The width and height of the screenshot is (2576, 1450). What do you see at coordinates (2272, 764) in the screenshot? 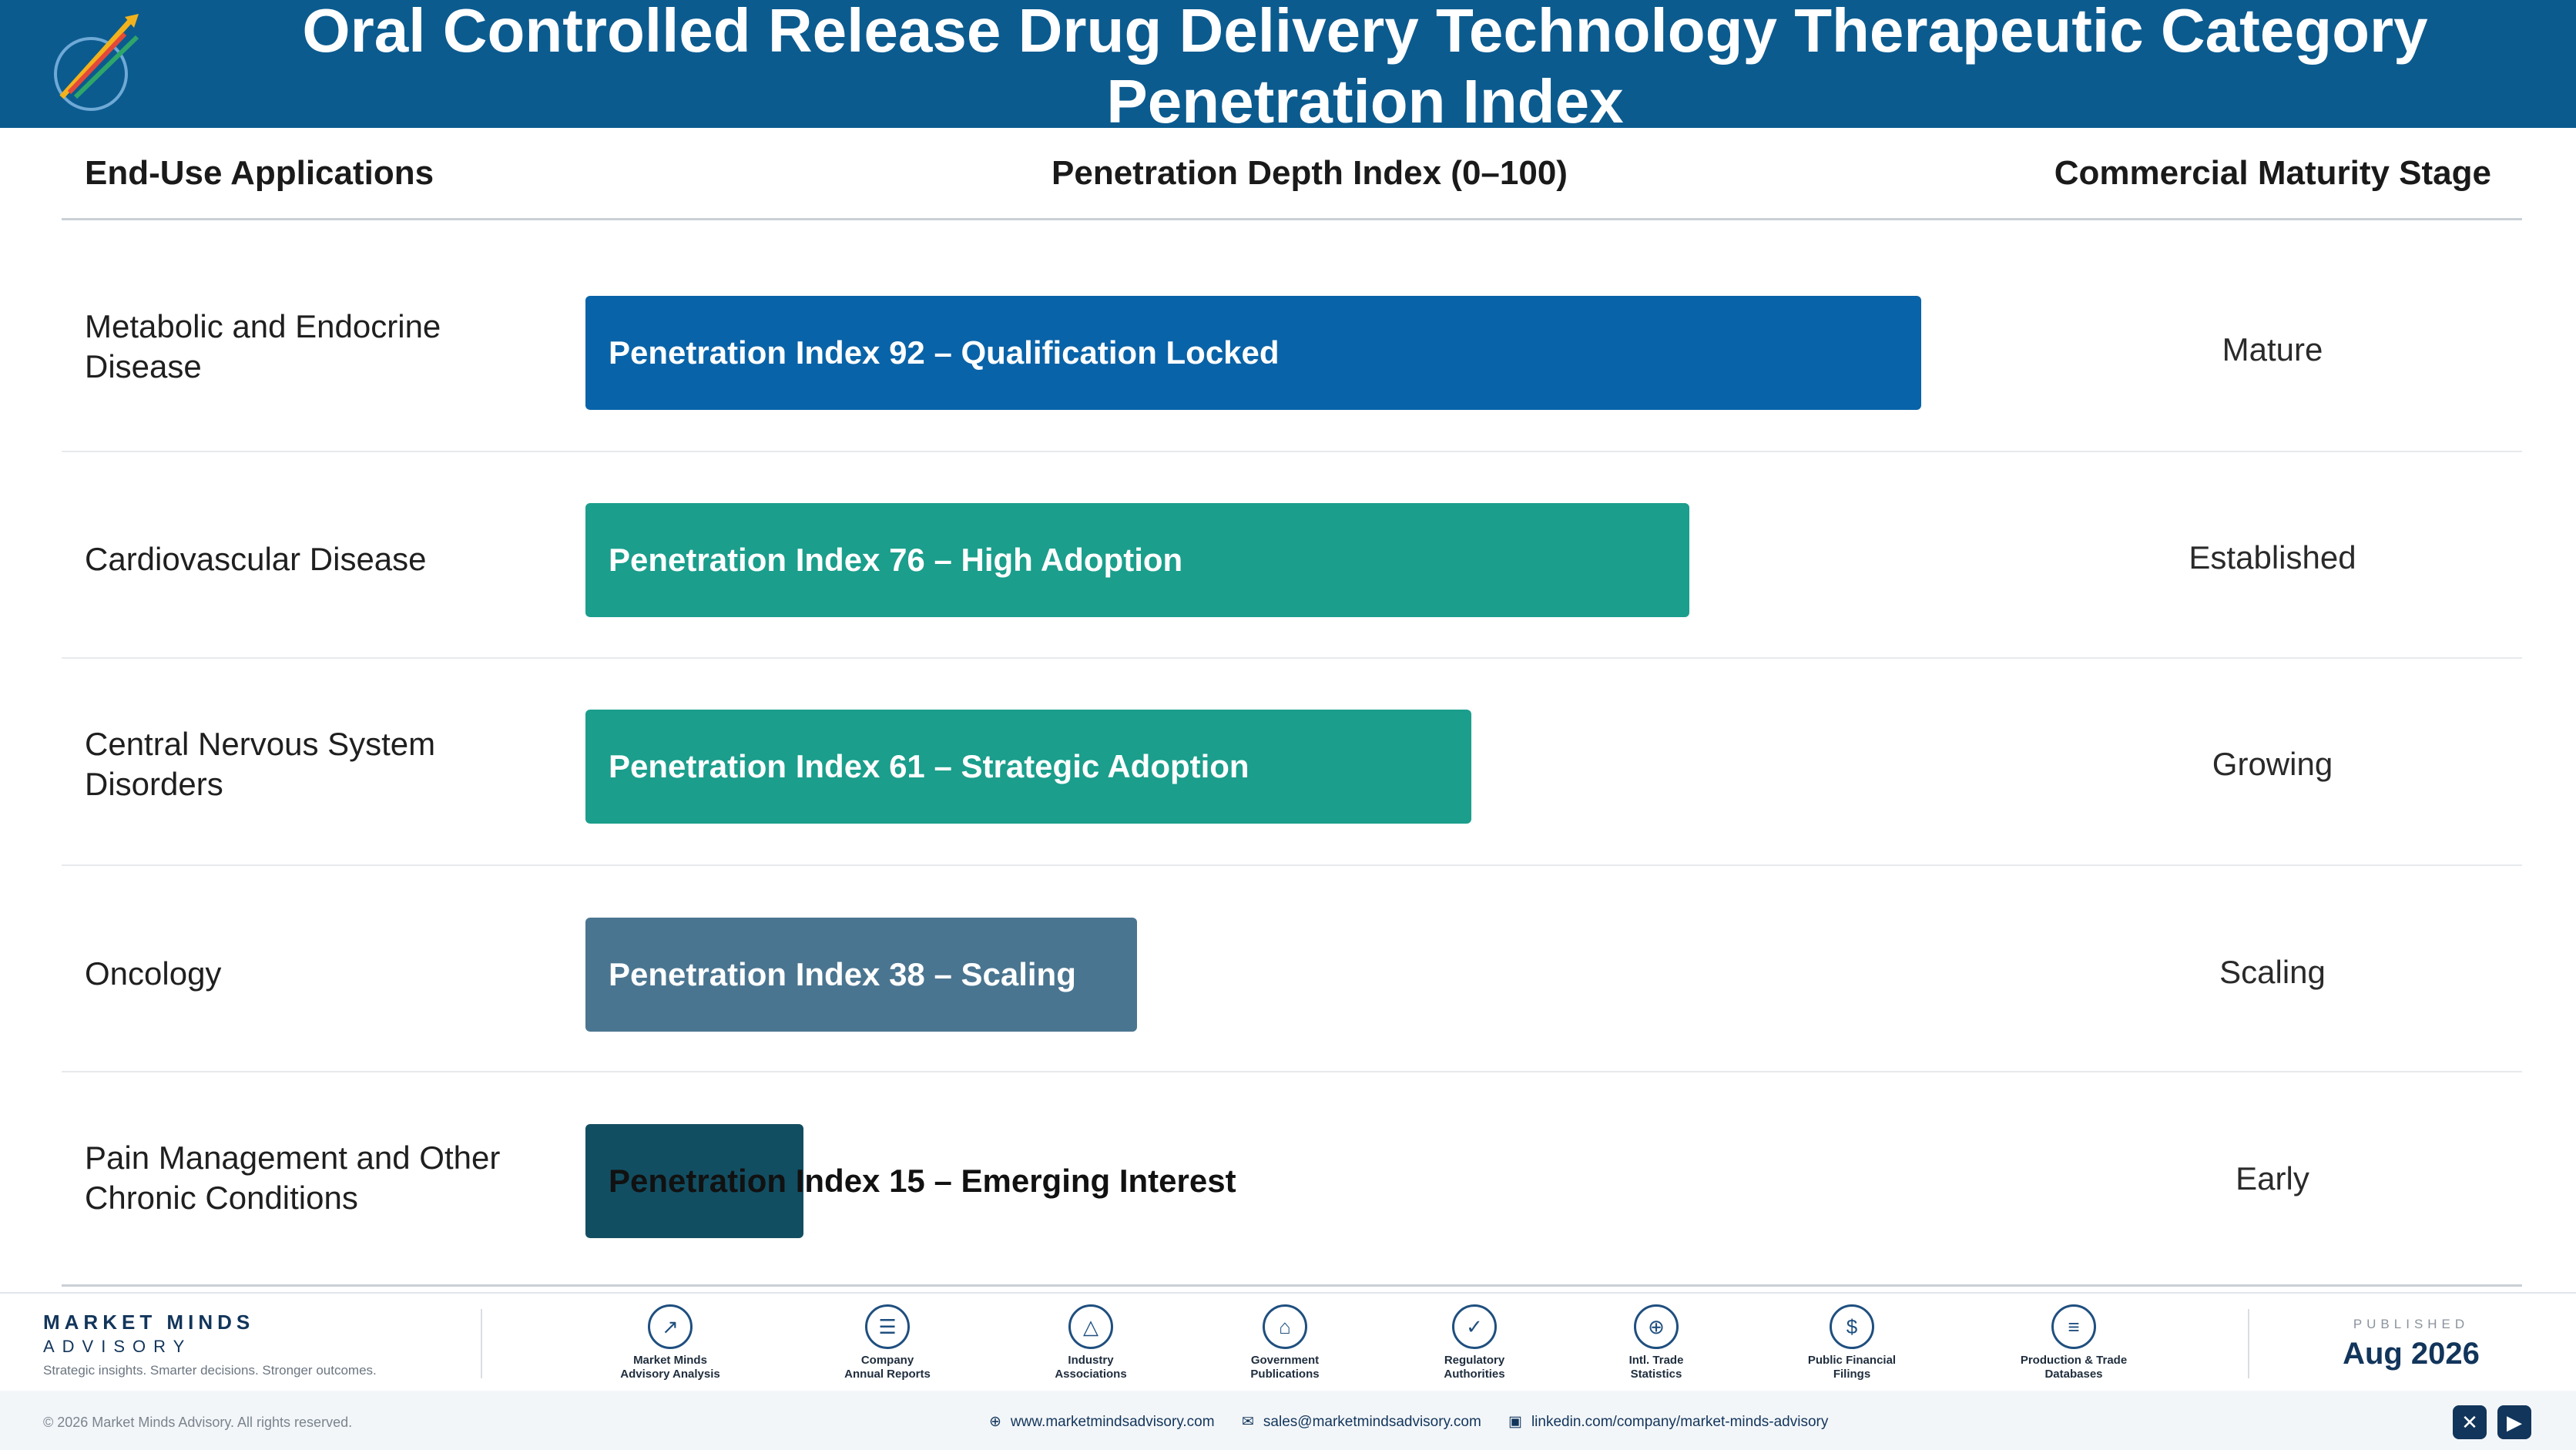
I see `stage-label: Growing` at bounding box center [2272, 764].